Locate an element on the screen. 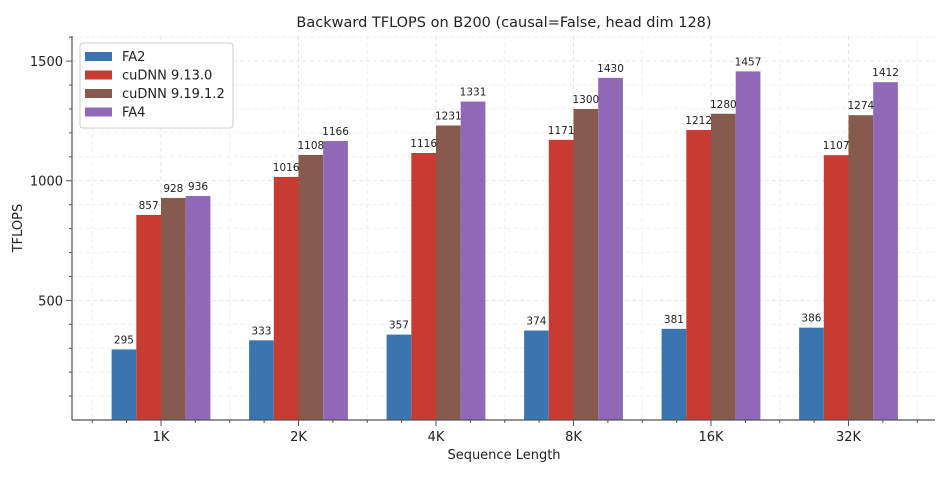 Image resolution: width=946 pixels, height=498 pixels. data-label: 1166 is located at coordinates (335, 132).